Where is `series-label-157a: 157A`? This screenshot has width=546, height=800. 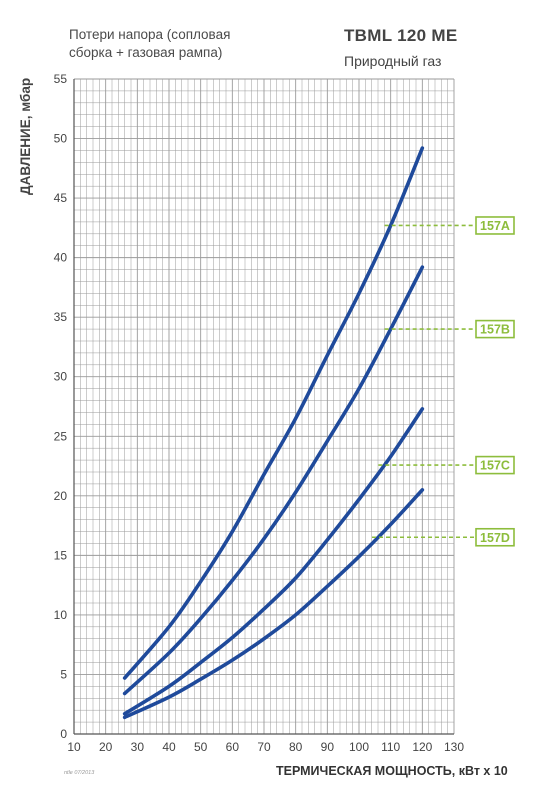 series-label-157a: 157A is located at coordinates (495, 226).